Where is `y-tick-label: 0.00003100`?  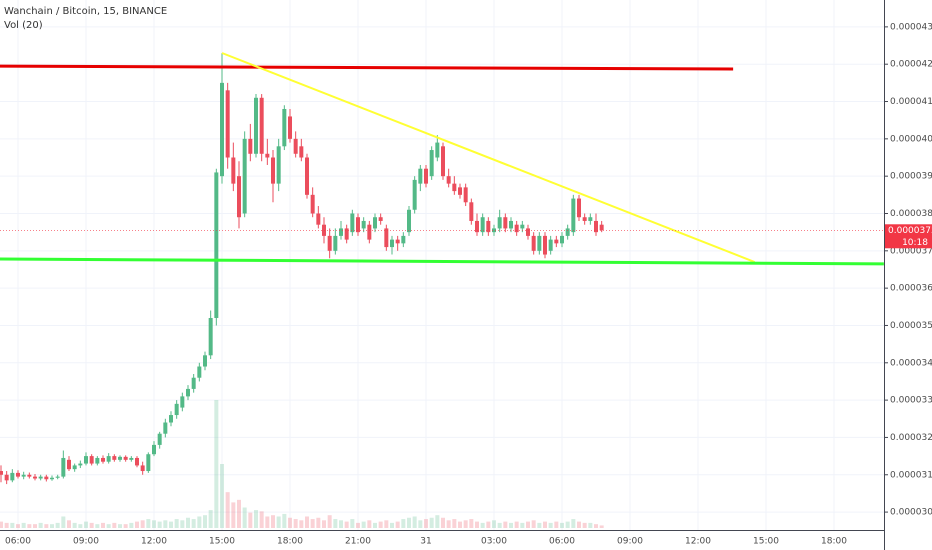 y-tick-label: 0.00003100 is located at coordinates (911, 475).